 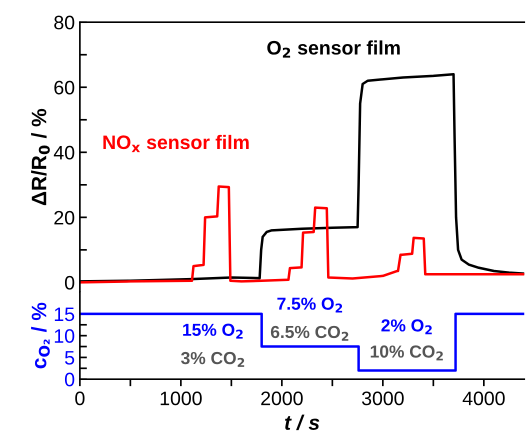 I want to click on x-axis-title: t / s, so click(x=302, y=422).